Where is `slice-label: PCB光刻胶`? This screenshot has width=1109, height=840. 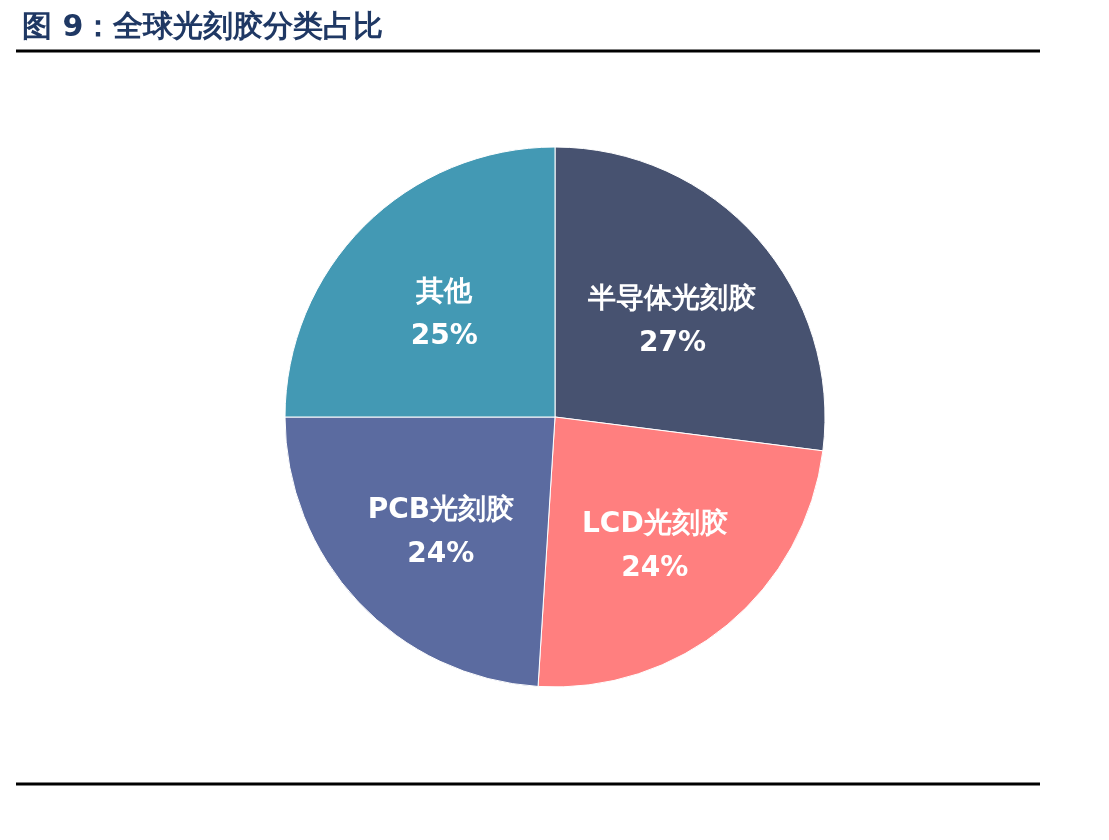 slice-label: PCB光刻胶 is located at coordinates (441, 509).